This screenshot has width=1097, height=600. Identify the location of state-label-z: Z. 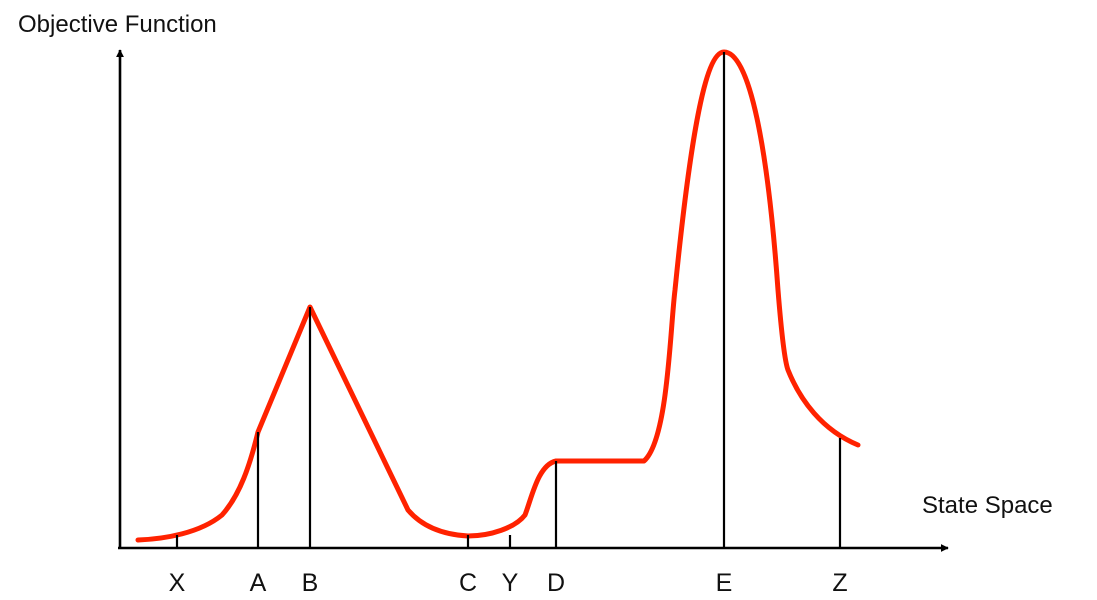
(839, 583).